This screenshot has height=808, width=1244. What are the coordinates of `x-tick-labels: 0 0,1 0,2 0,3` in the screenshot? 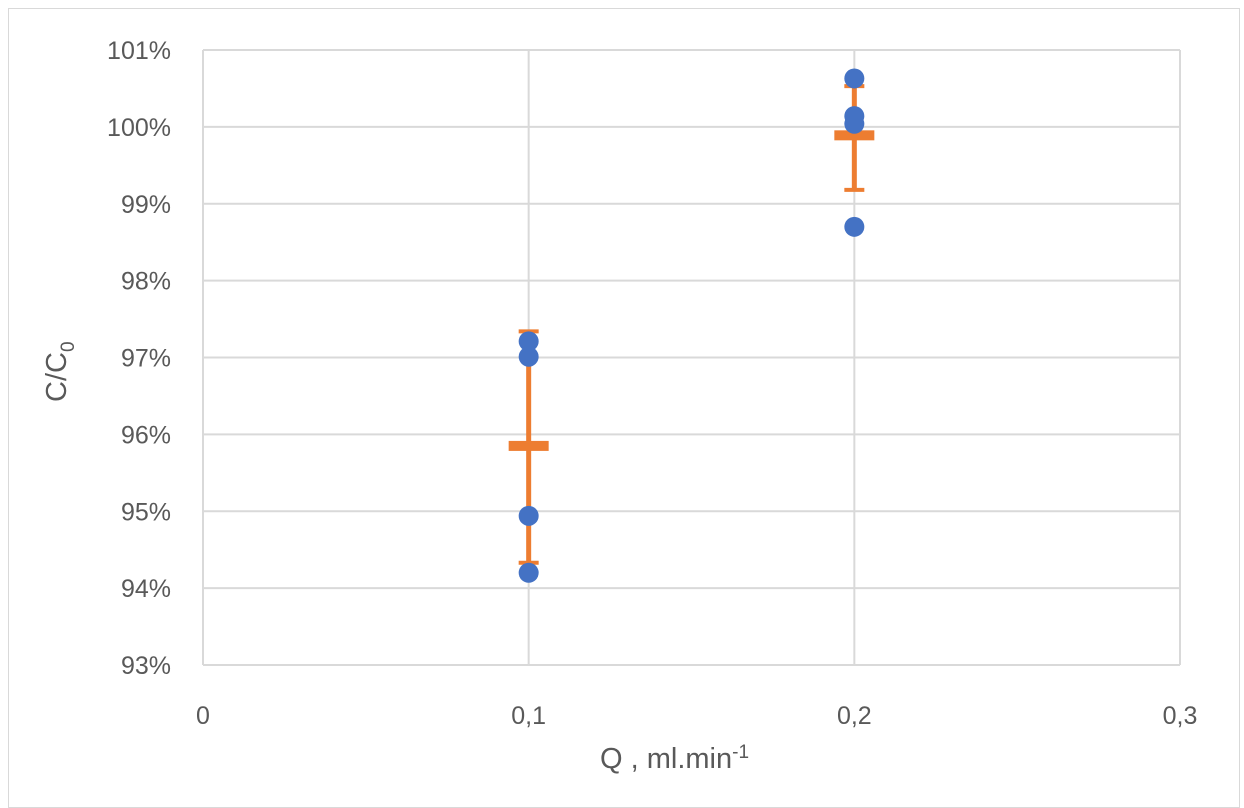 It's located at (696, 716).